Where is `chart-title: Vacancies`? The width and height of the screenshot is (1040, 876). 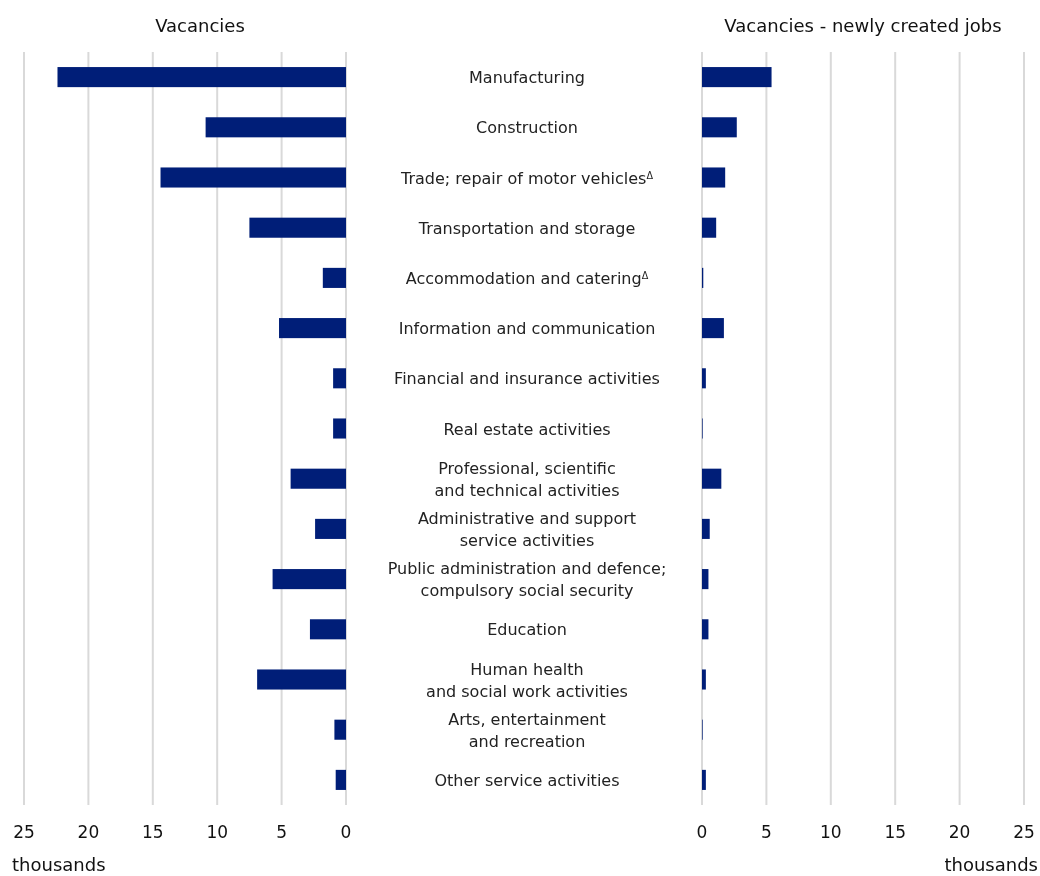 chart-title: Vacancies is located at coordinates (200, 25).